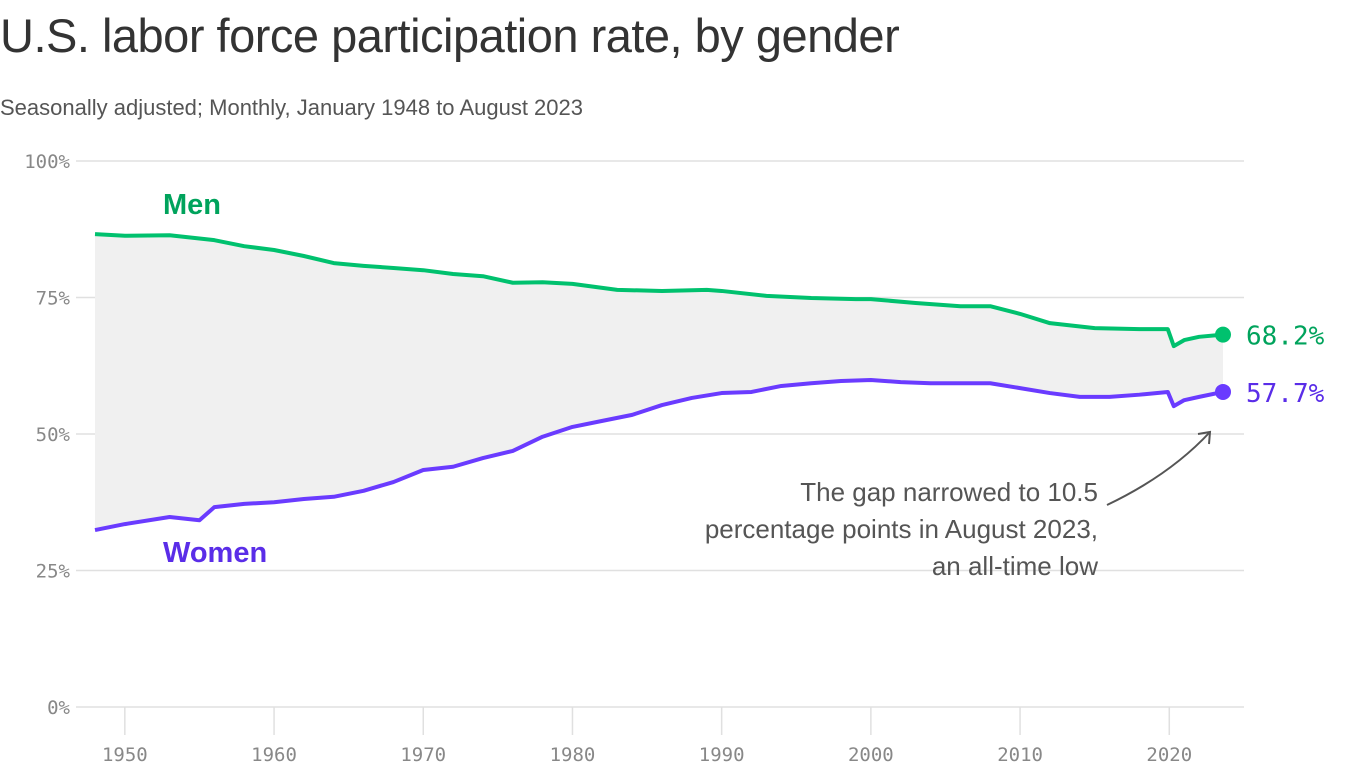 The height and width of the screenshot is (768, 1366). I want to click on x-tick-label: 1980, so click(573, 755).